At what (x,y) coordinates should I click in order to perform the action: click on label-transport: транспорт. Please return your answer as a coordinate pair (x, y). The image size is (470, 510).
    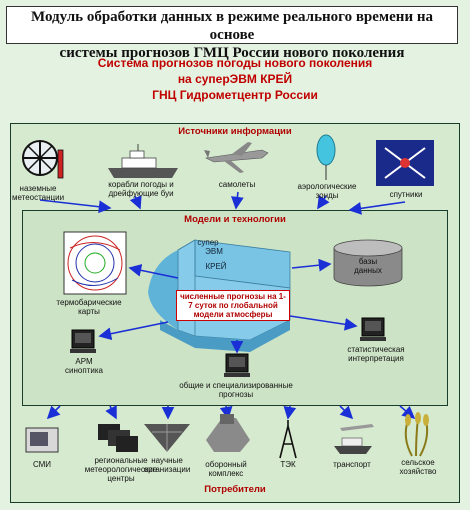
    Looking at the image, I should click on (352, 464).